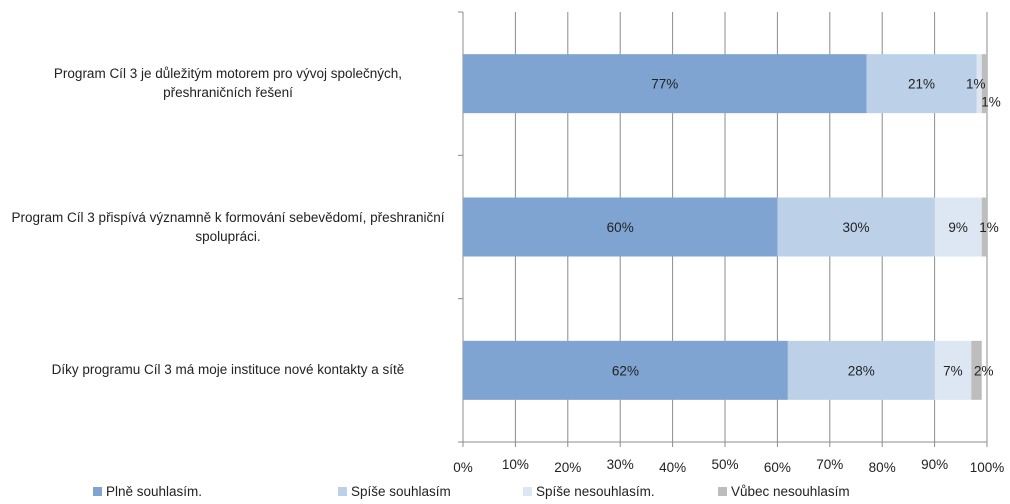 The image size is (1010, 504). I want to click on data-label: 77%, so click(664, 84).